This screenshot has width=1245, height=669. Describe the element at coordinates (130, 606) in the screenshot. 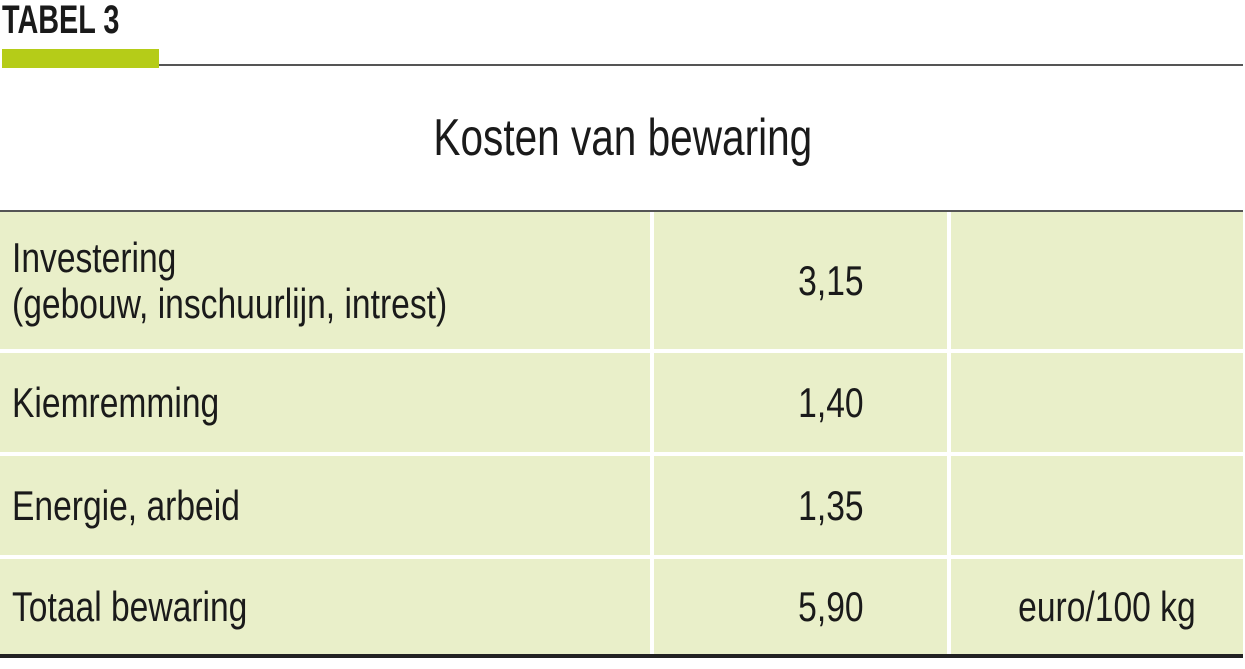

I see `item-cell: Totaal bewaring` at that location.